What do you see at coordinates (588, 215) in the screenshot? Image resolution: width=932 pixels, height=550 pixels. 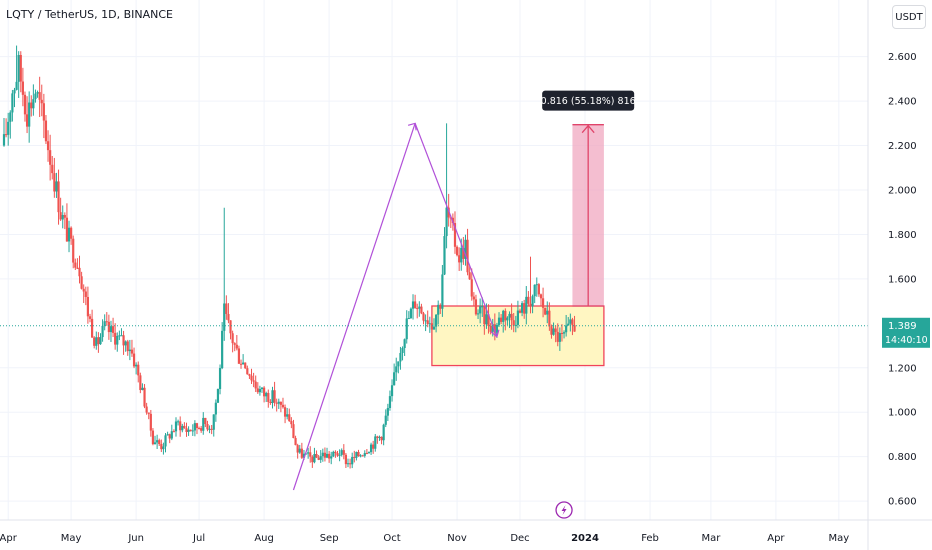 I see `measure-tool` at bounding box center [588, 215].